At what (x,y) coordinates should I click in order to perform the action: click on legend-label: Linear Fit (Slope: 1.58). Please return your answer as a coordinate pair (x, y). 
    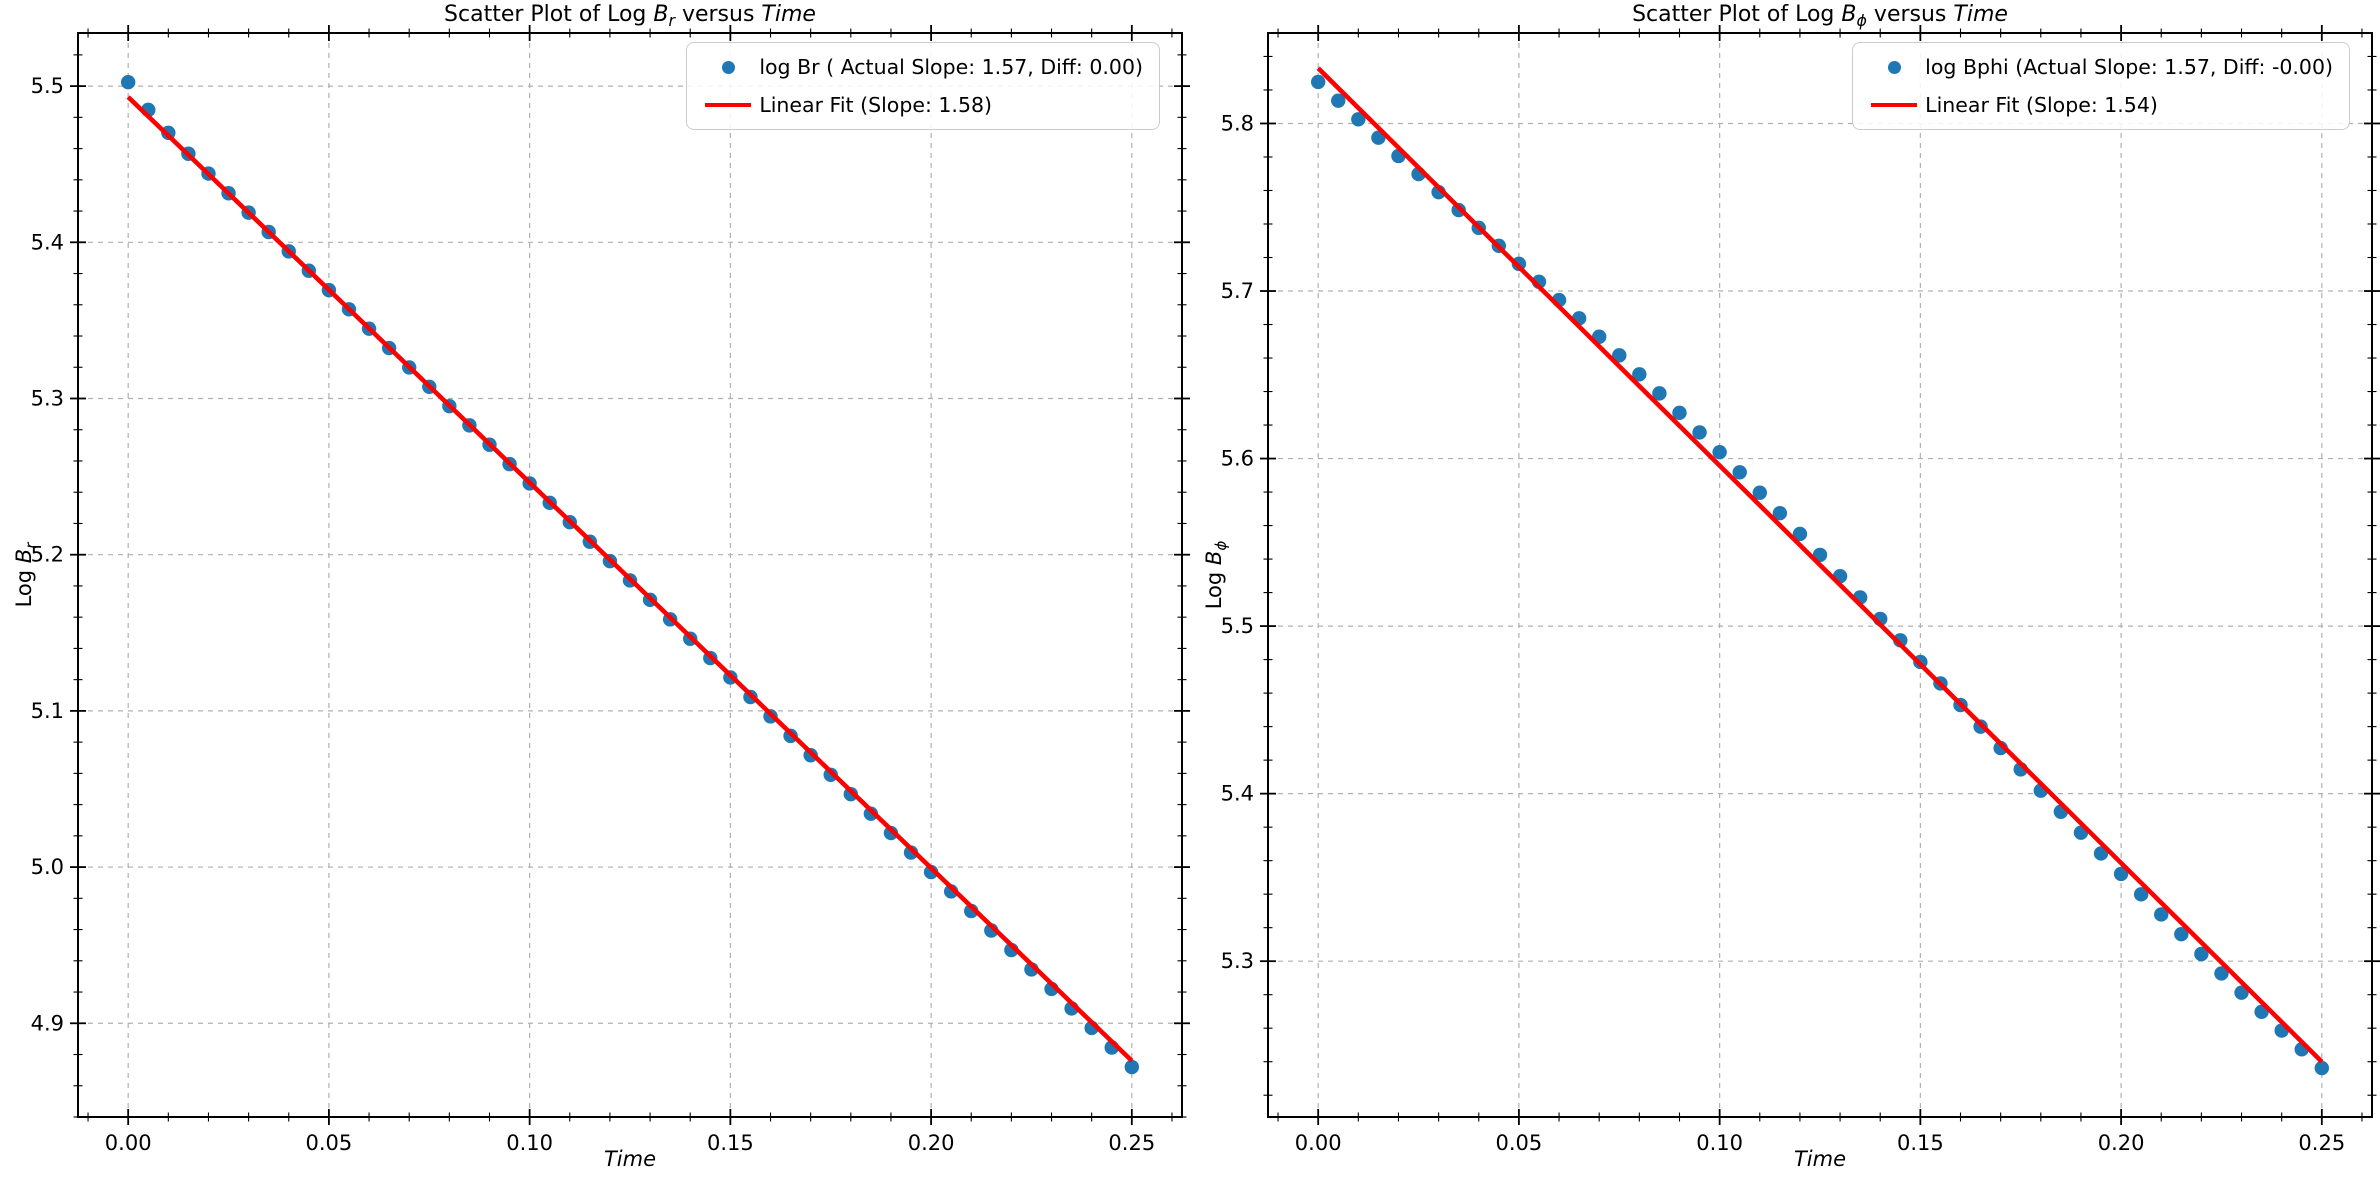
    Looking at the image, I should click on (876, 105).